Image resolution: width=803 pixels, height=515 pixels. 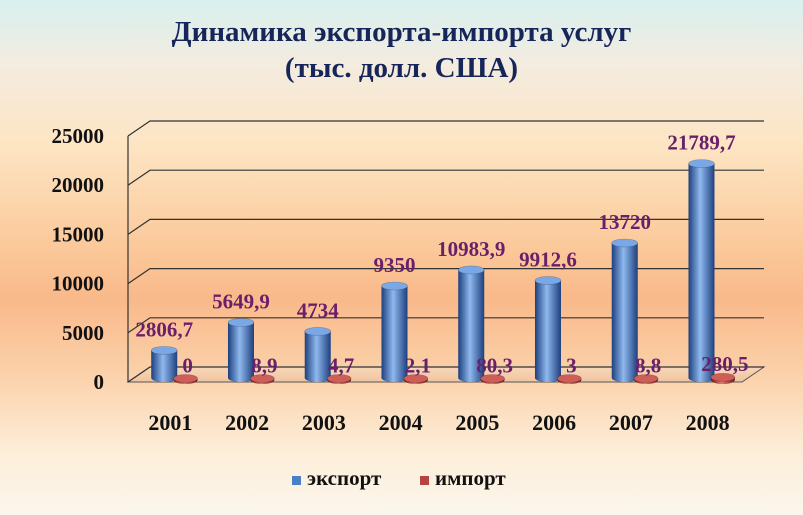 What do you see at coordinates (394, 265) in the screenshot?
I see `data-label-export: 9350` at bounding box center [394, 265].